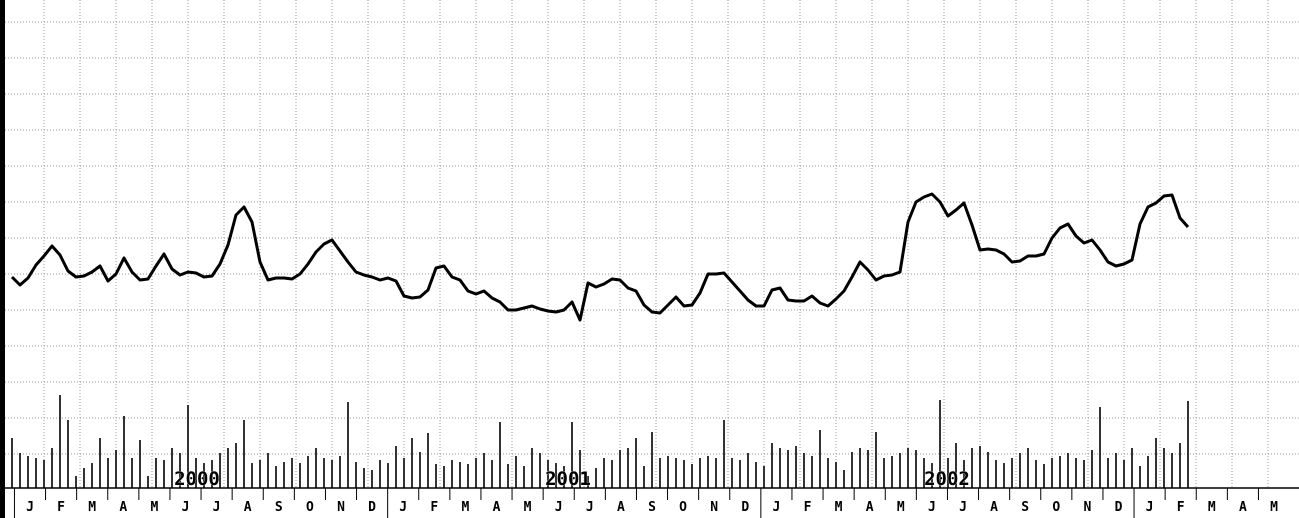 This screenshot has width=1299, height=518. I want to click on year-label: 2002, so click(947, 479).